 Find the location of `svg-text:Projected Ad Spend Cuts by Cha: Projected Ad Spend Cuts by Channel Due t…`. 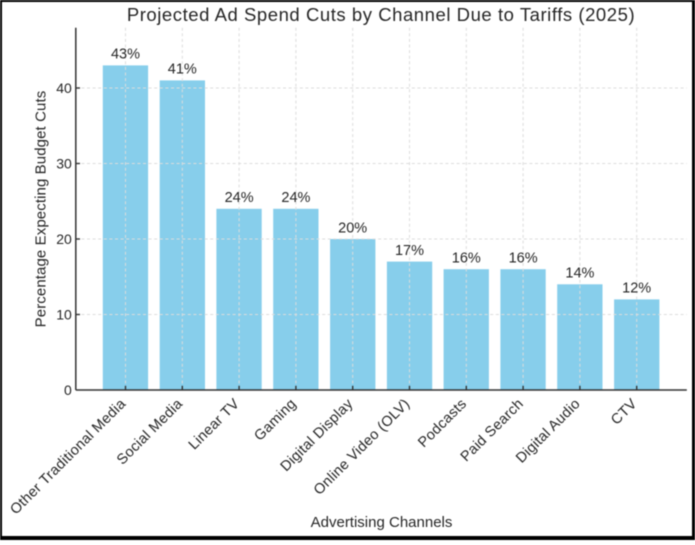

svg-text:Projected Ad Spend Cuts by Cha: Projected Ad Spend Cuts by Channel Due t… is located at coordinates (381, 14).